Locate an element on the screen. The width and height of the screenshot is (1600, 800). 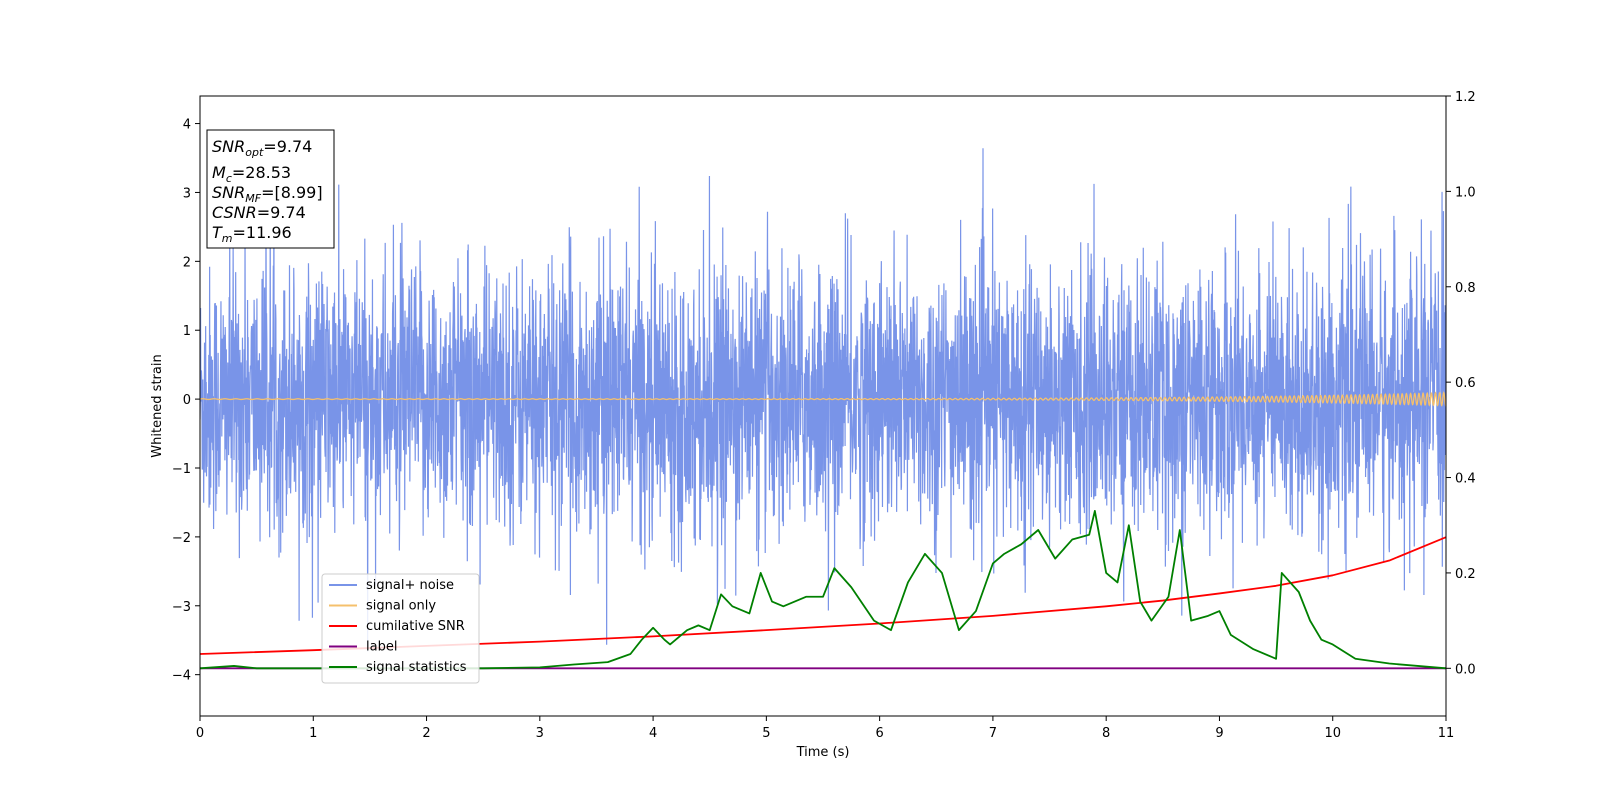
legend-item-cumulative-snr: cumilative SNR is located at coordinates (397, 626).